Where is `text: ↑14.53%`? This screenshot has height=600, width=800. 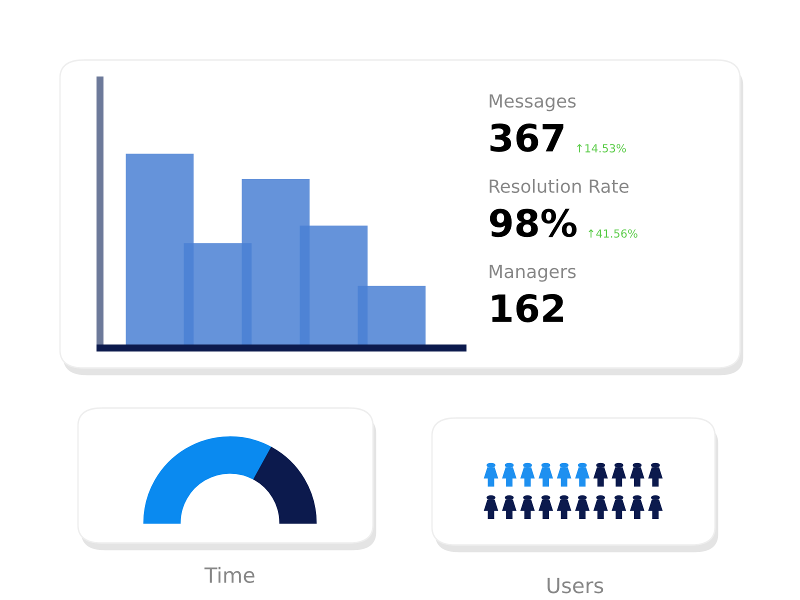
text: ↑14.53% is located at coordinates (601, 148).